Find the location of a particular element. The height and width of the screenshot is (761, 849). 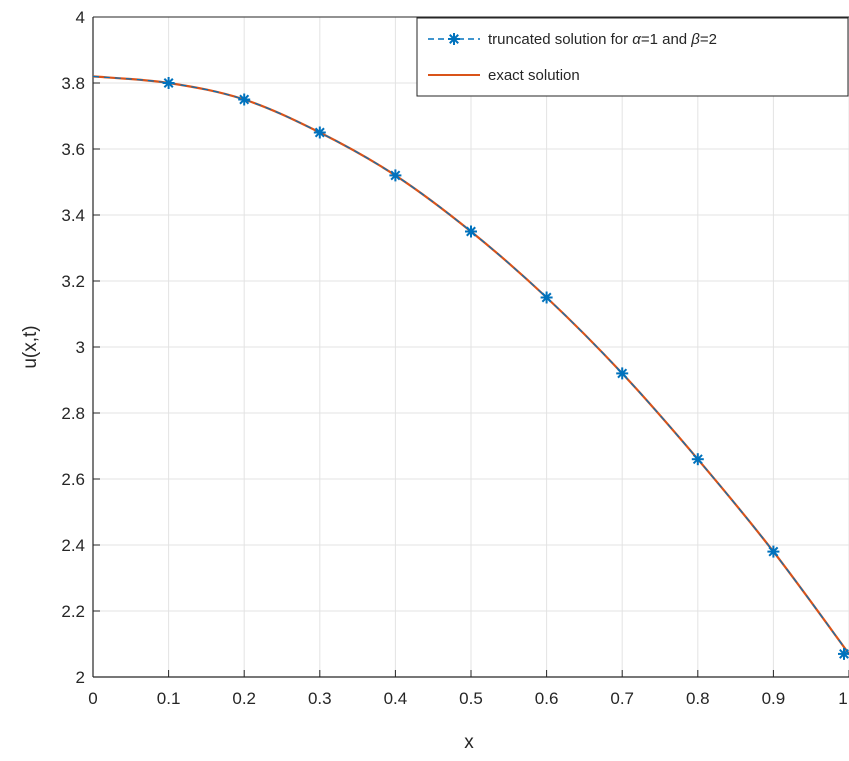

y-tick-label: 4 is located at coordinates (80, 17).